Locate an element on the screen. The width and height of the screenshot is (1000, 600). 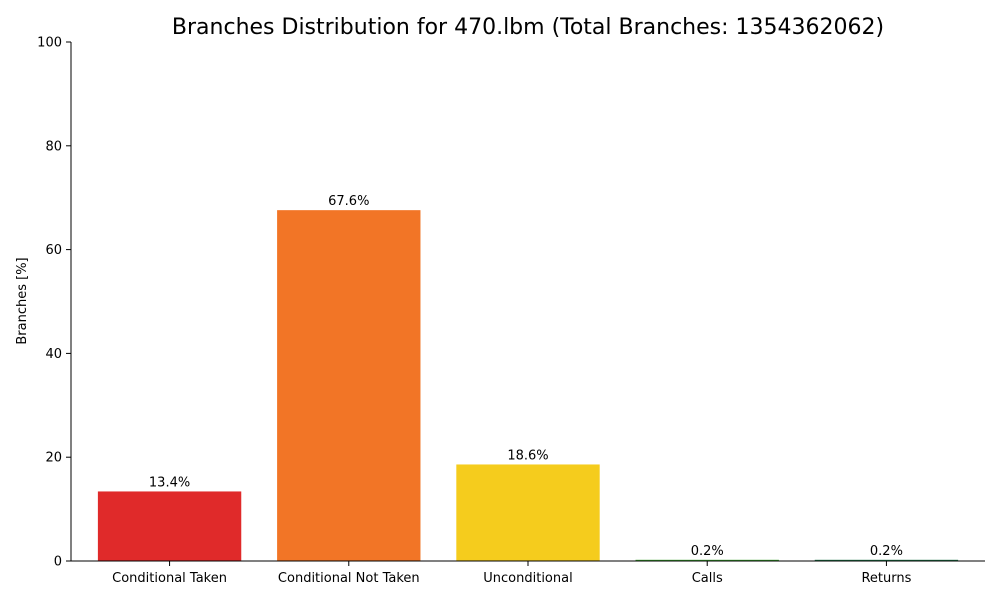
bar-value-label: 13.4% is located at coordinates (169, 482).